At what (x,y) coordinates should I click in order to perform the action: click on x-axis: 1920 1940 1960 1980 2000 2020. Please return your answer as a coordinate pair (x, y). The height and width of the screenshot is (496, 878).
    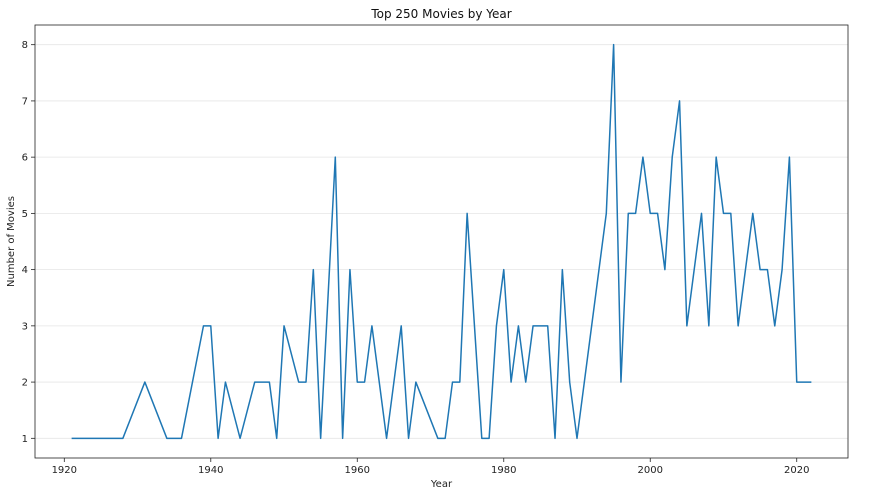
    Looking at the image, I should click on (430, 467).